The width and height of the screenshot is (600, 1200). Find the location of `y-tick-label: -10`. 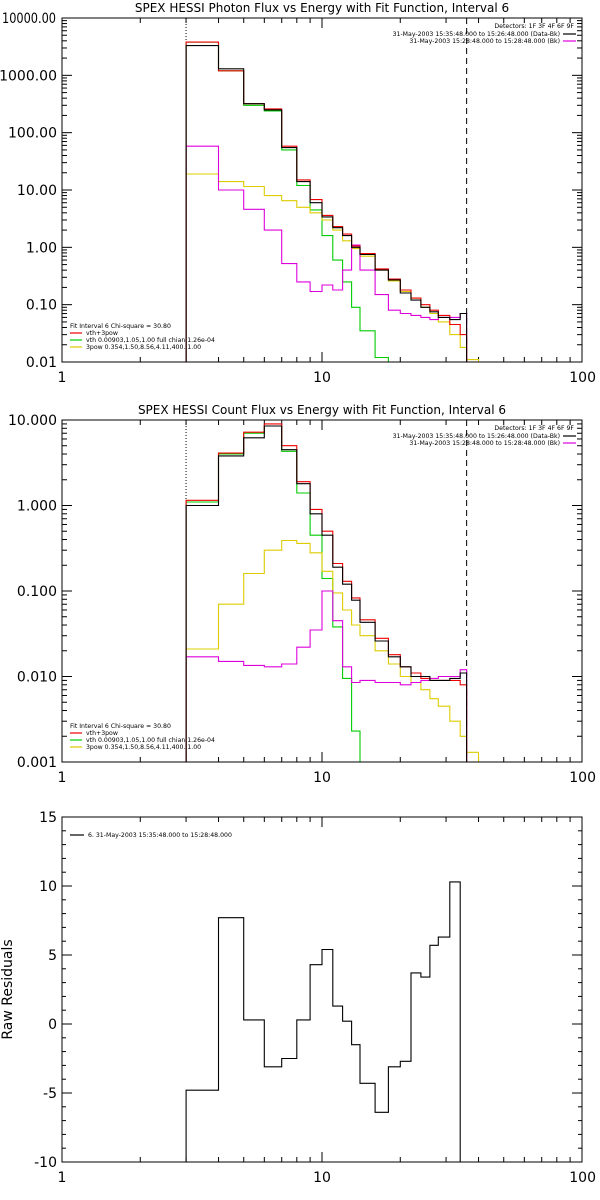

y-tick-label: -10 is located at coordinates (45, 1163).